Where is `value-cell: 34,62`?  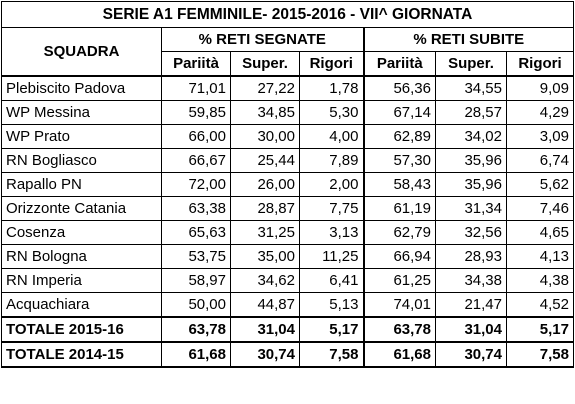 value-cell: 34,62 is located at coordinates (265, 280).